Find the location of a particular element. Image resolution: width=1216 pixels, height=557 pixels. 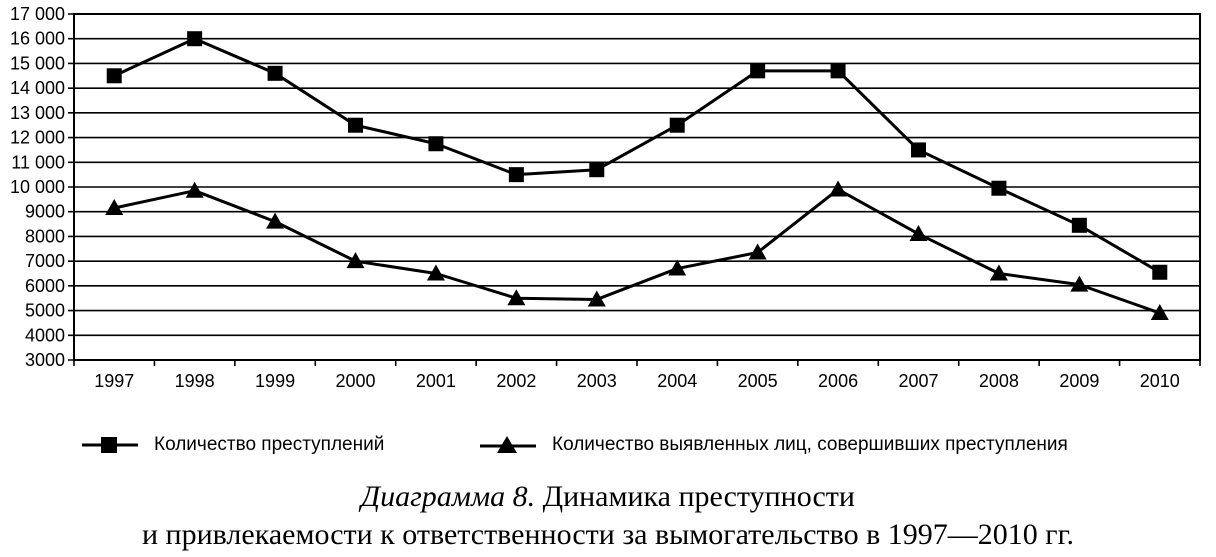

y-tick-label: 14 000 is located at coordinates (37, 88).